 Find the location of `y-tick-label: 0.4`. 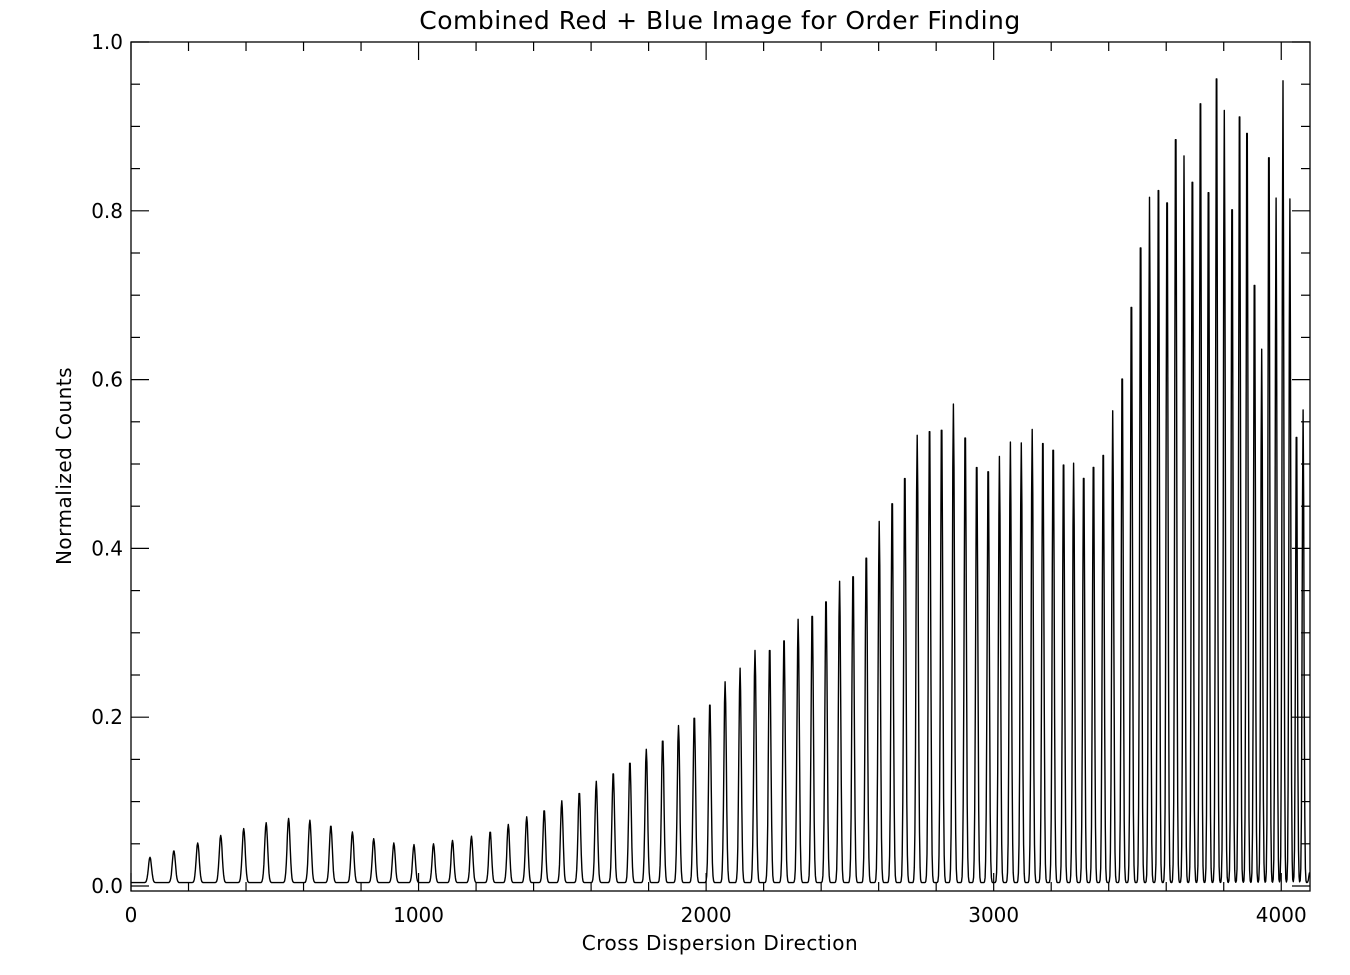

y-tick-label: 0.4 is located at coordinates (107, 548).